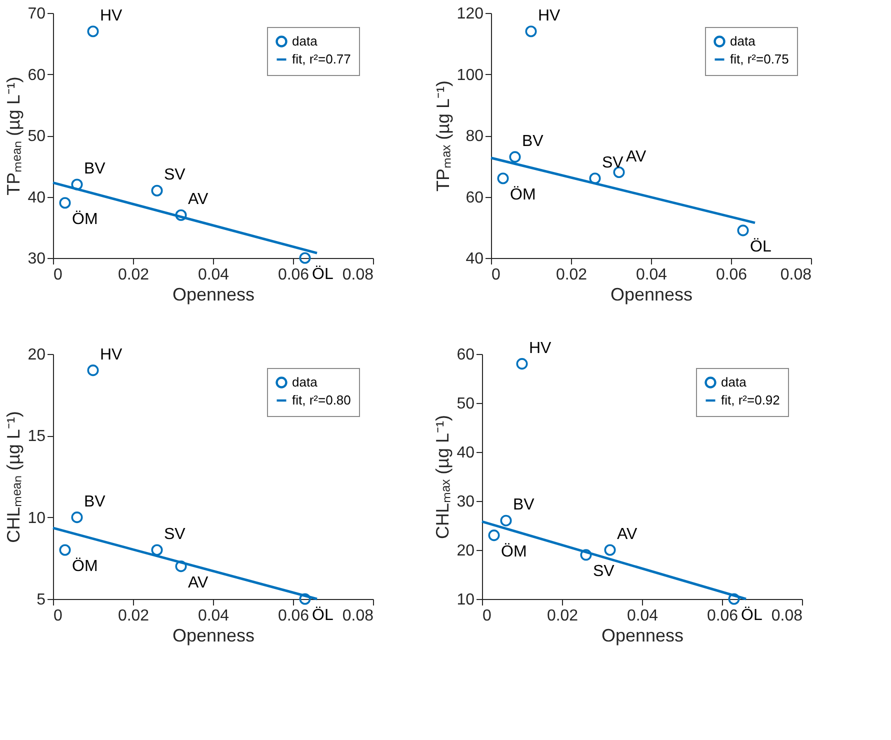  I want to click on y-tick-label: 80, so click(475, 136).